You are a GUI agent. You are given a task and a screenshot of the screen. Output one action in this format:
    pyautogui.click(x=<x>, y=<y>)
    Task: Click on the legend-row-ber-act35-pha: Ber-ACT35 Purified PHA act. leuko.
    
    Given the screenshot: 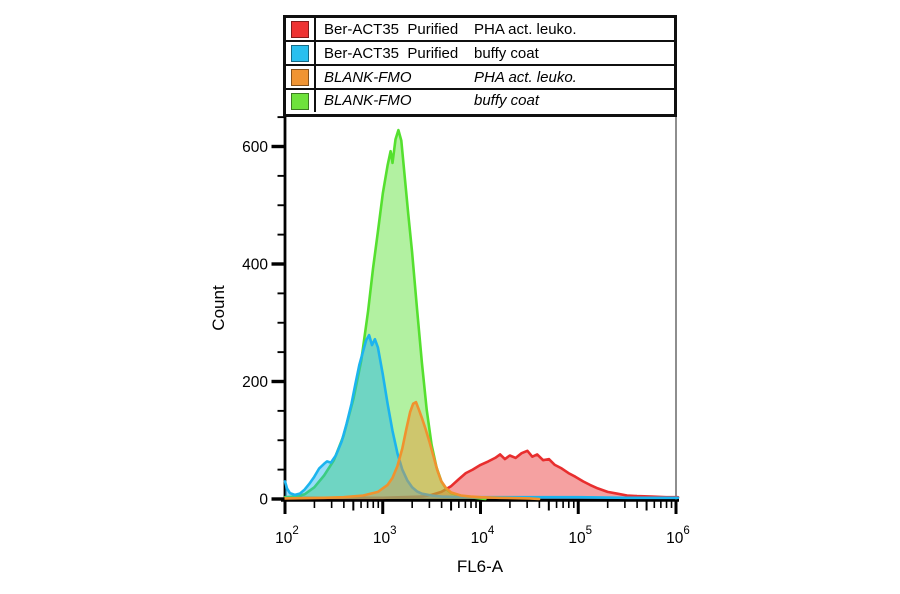 What is the action you would take?
    pyautogui.click(x=480, y=30)
    